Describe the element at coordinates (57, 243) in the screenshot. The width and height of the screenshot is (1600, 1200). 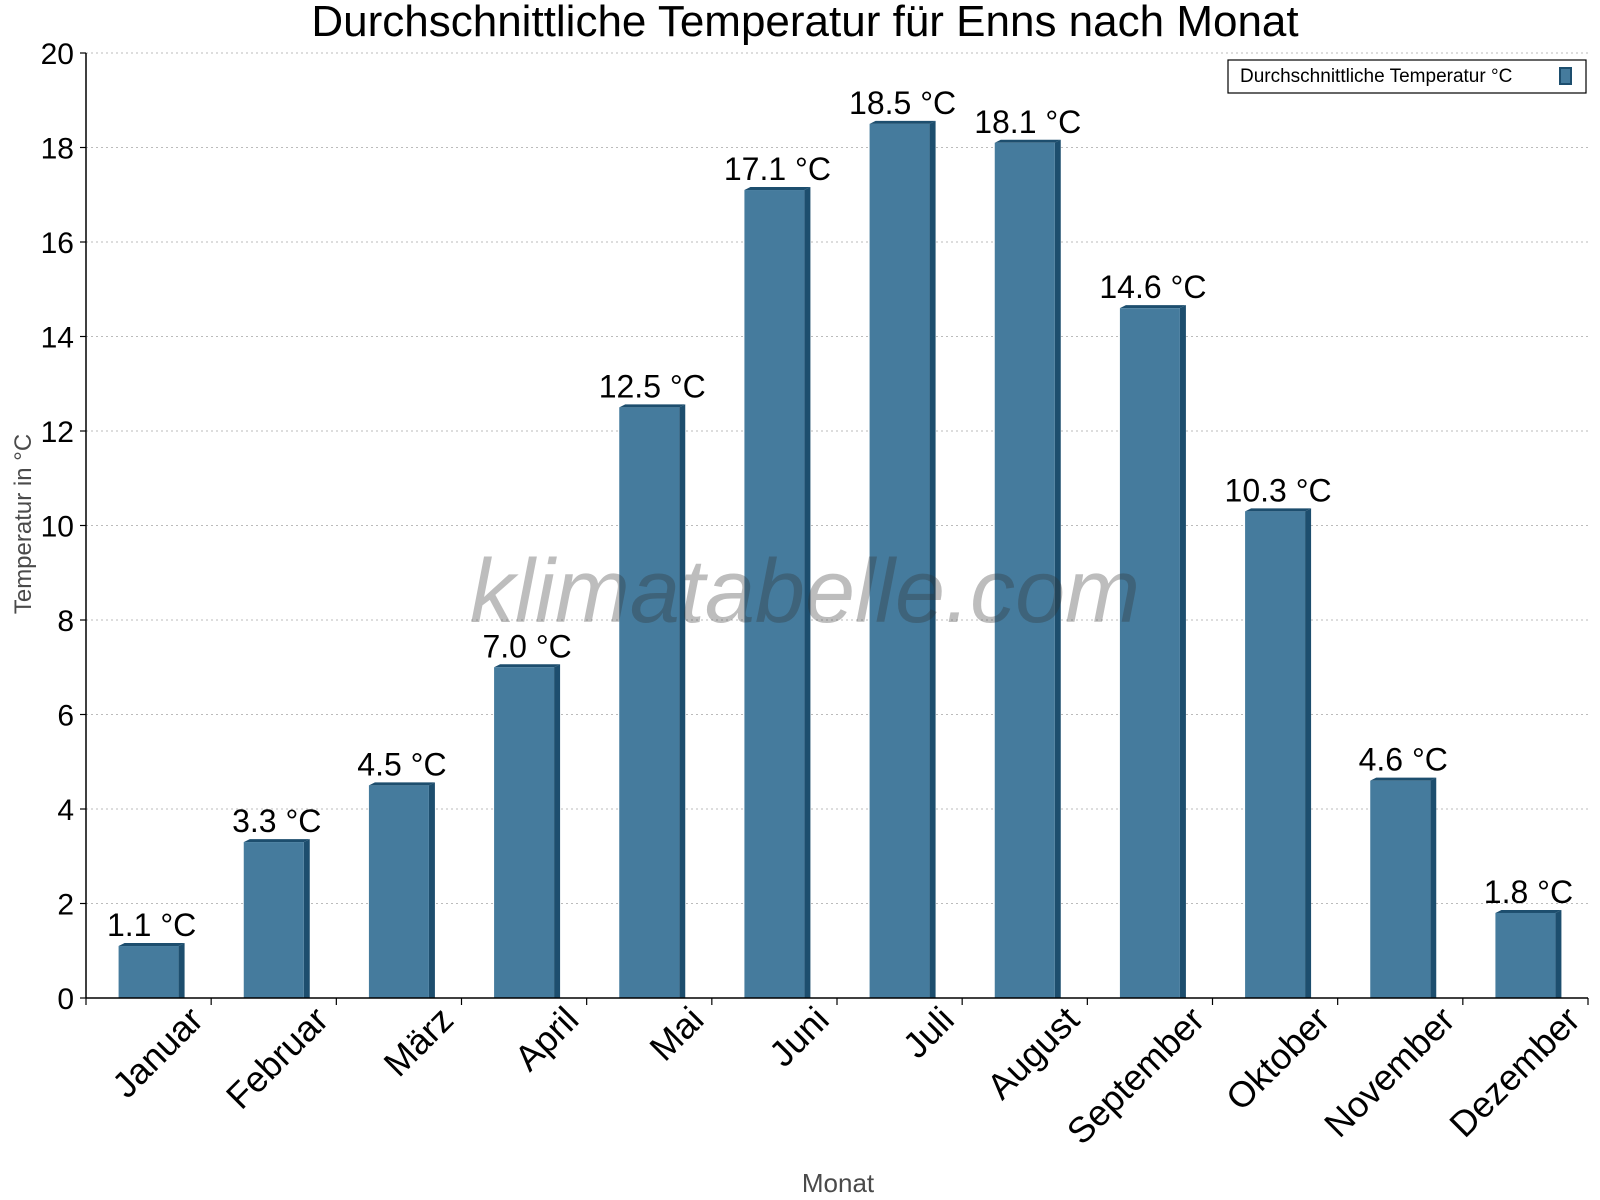
I see `y-tick-label: 16` at that location.